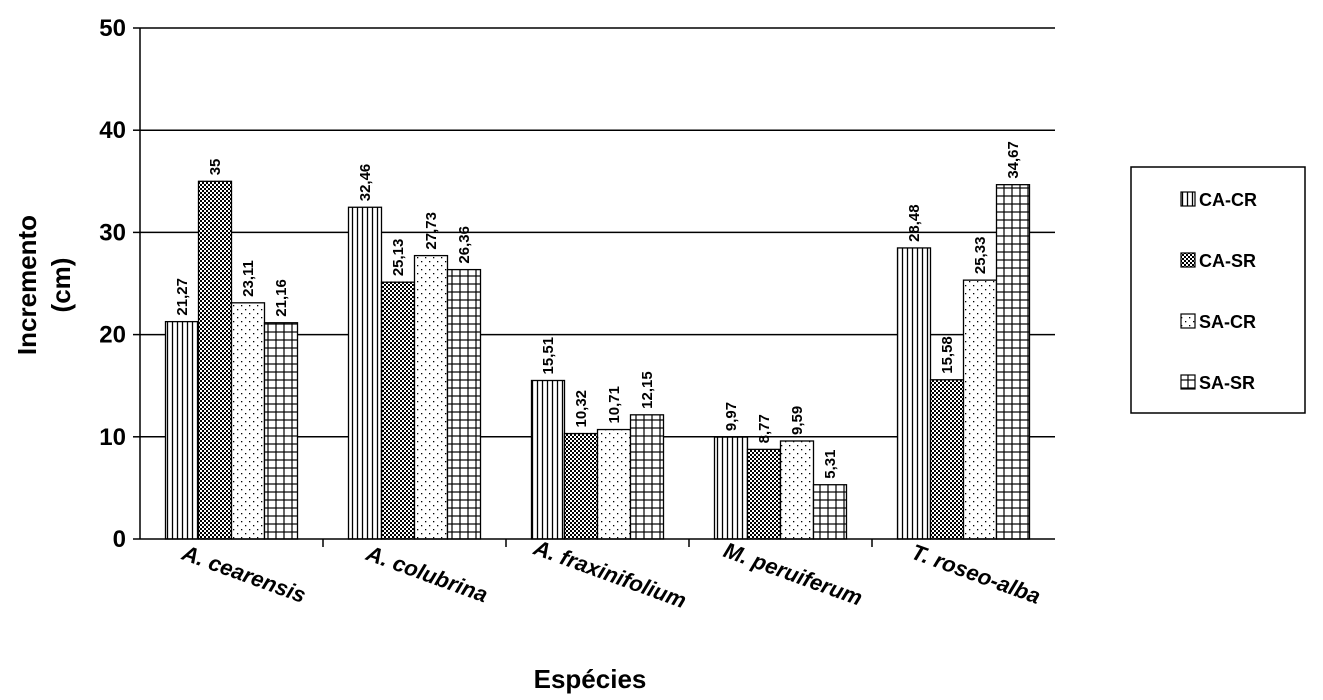 This screenshot has height=700, width=1323. I want to click on y-tick-label: 10, so click(112, 437).